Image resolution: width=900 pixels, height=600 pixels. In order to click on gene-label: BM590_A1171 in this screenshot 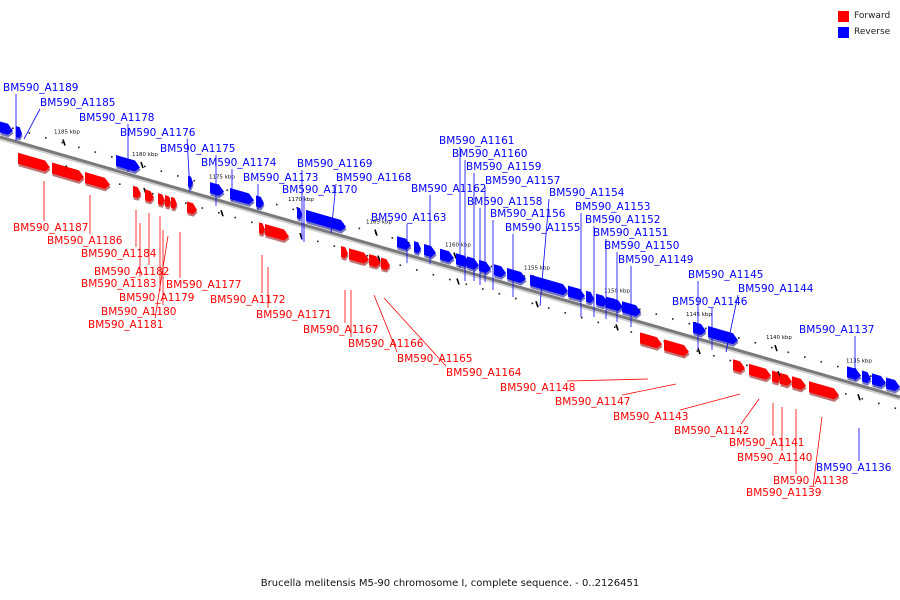, I will do `click(293, 315)`.